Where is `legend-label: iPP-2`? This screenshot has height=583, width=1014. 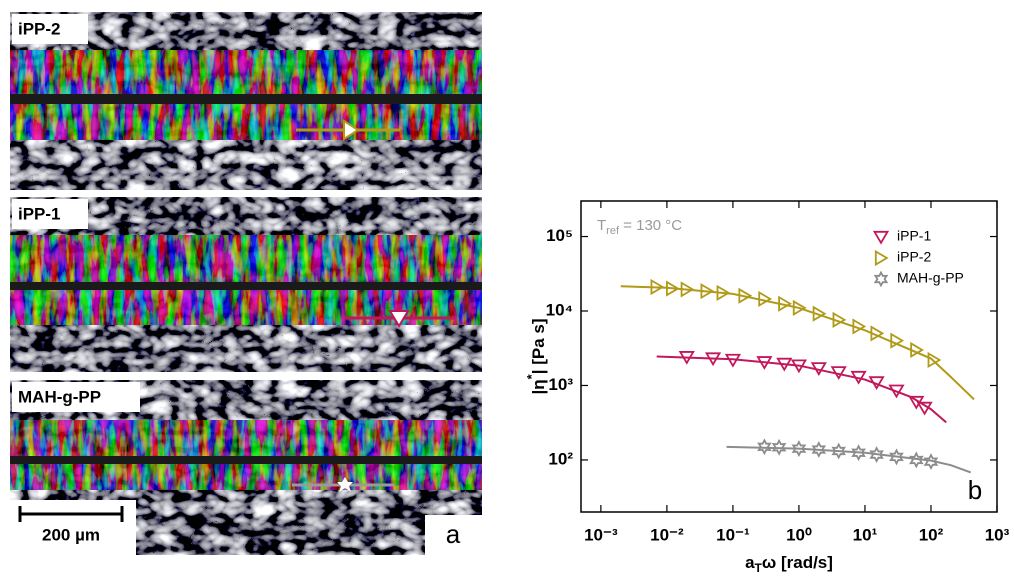
legend-label: iPP-2 is located at coordinates (914, 257).